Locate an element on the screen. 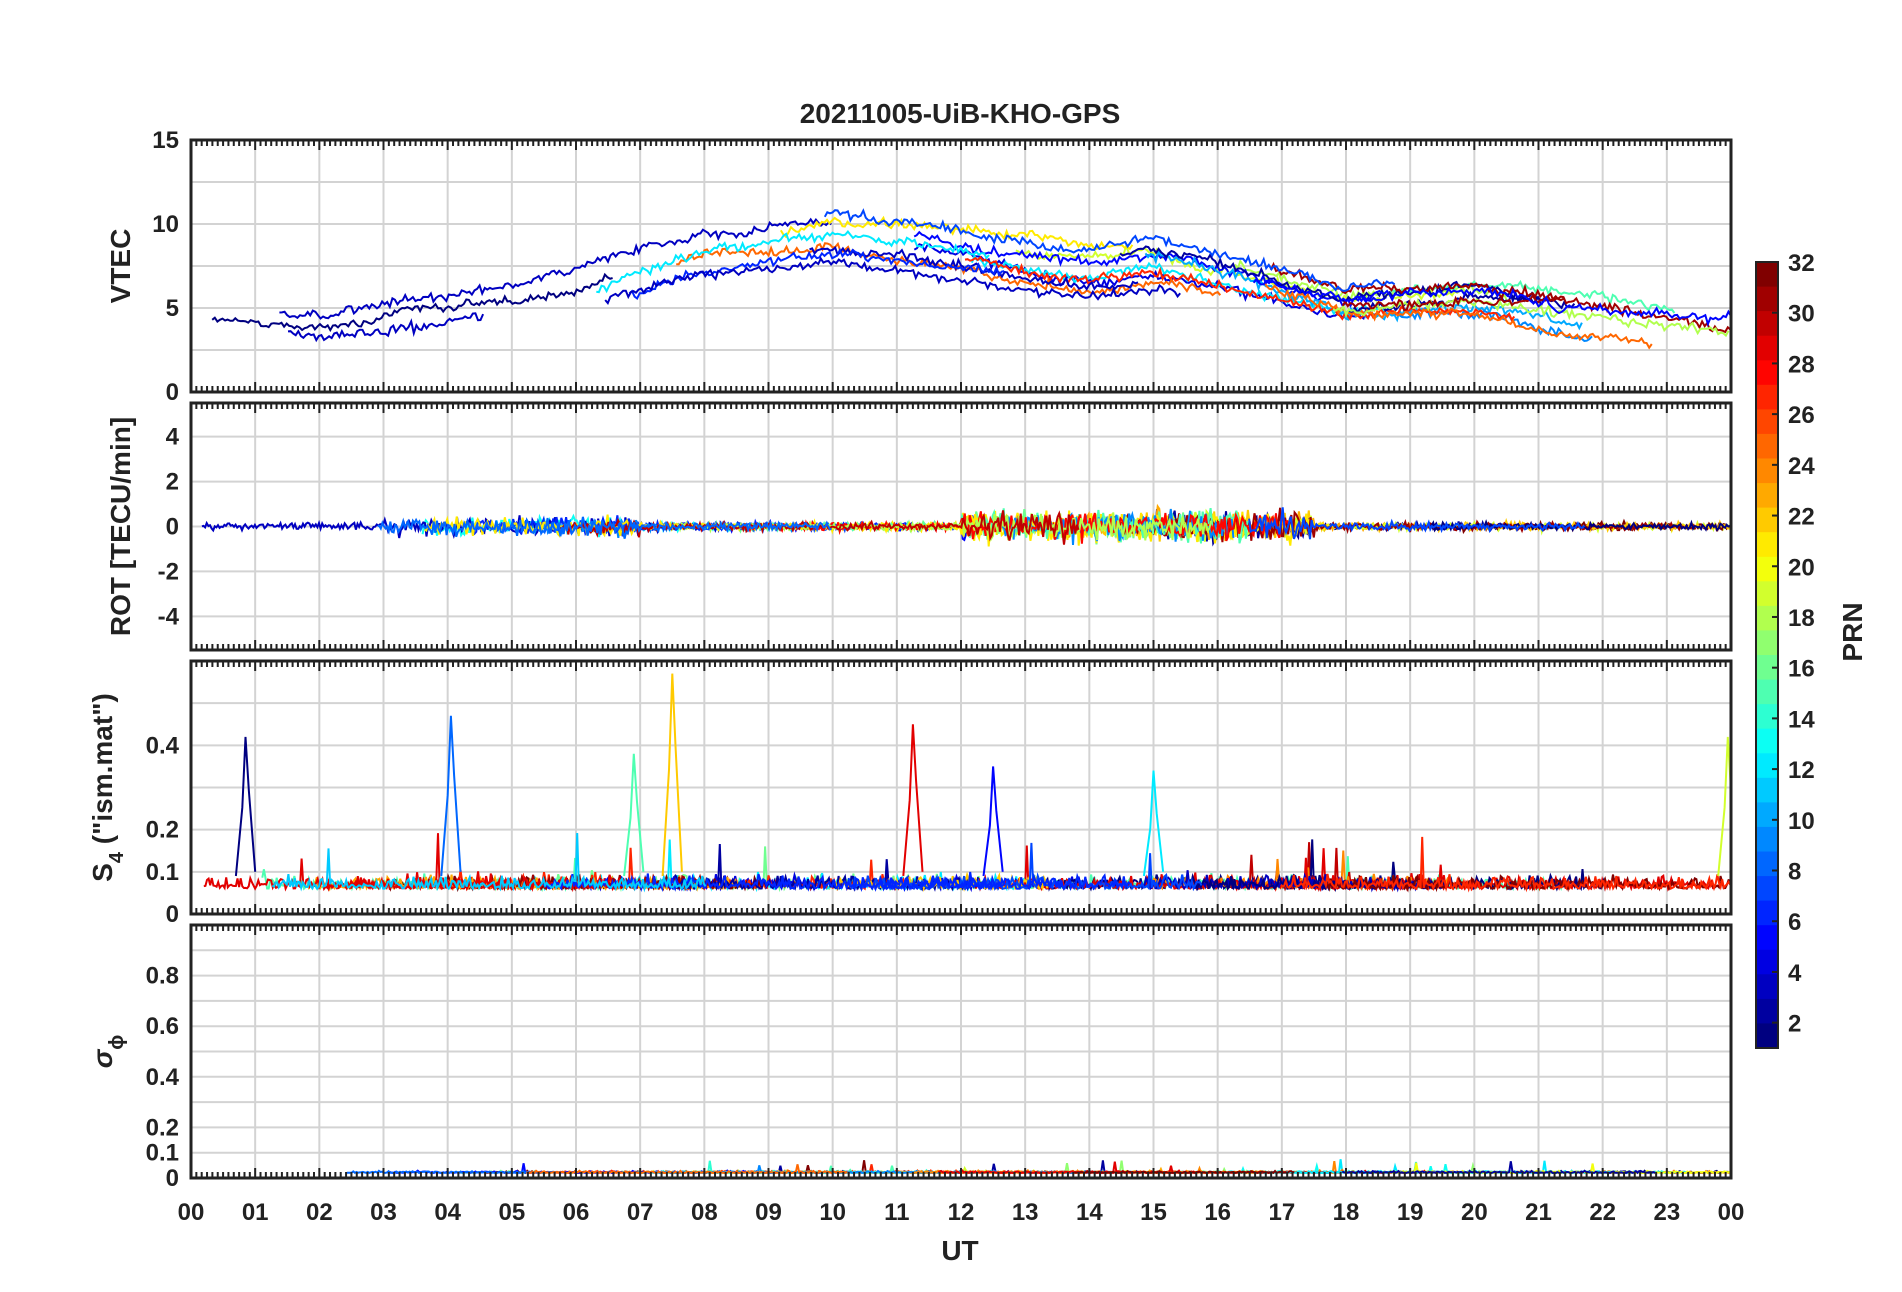 This screenshot has height=1292, width=1902. x-tick-label: 02 is located at coordinates (319, 1212).